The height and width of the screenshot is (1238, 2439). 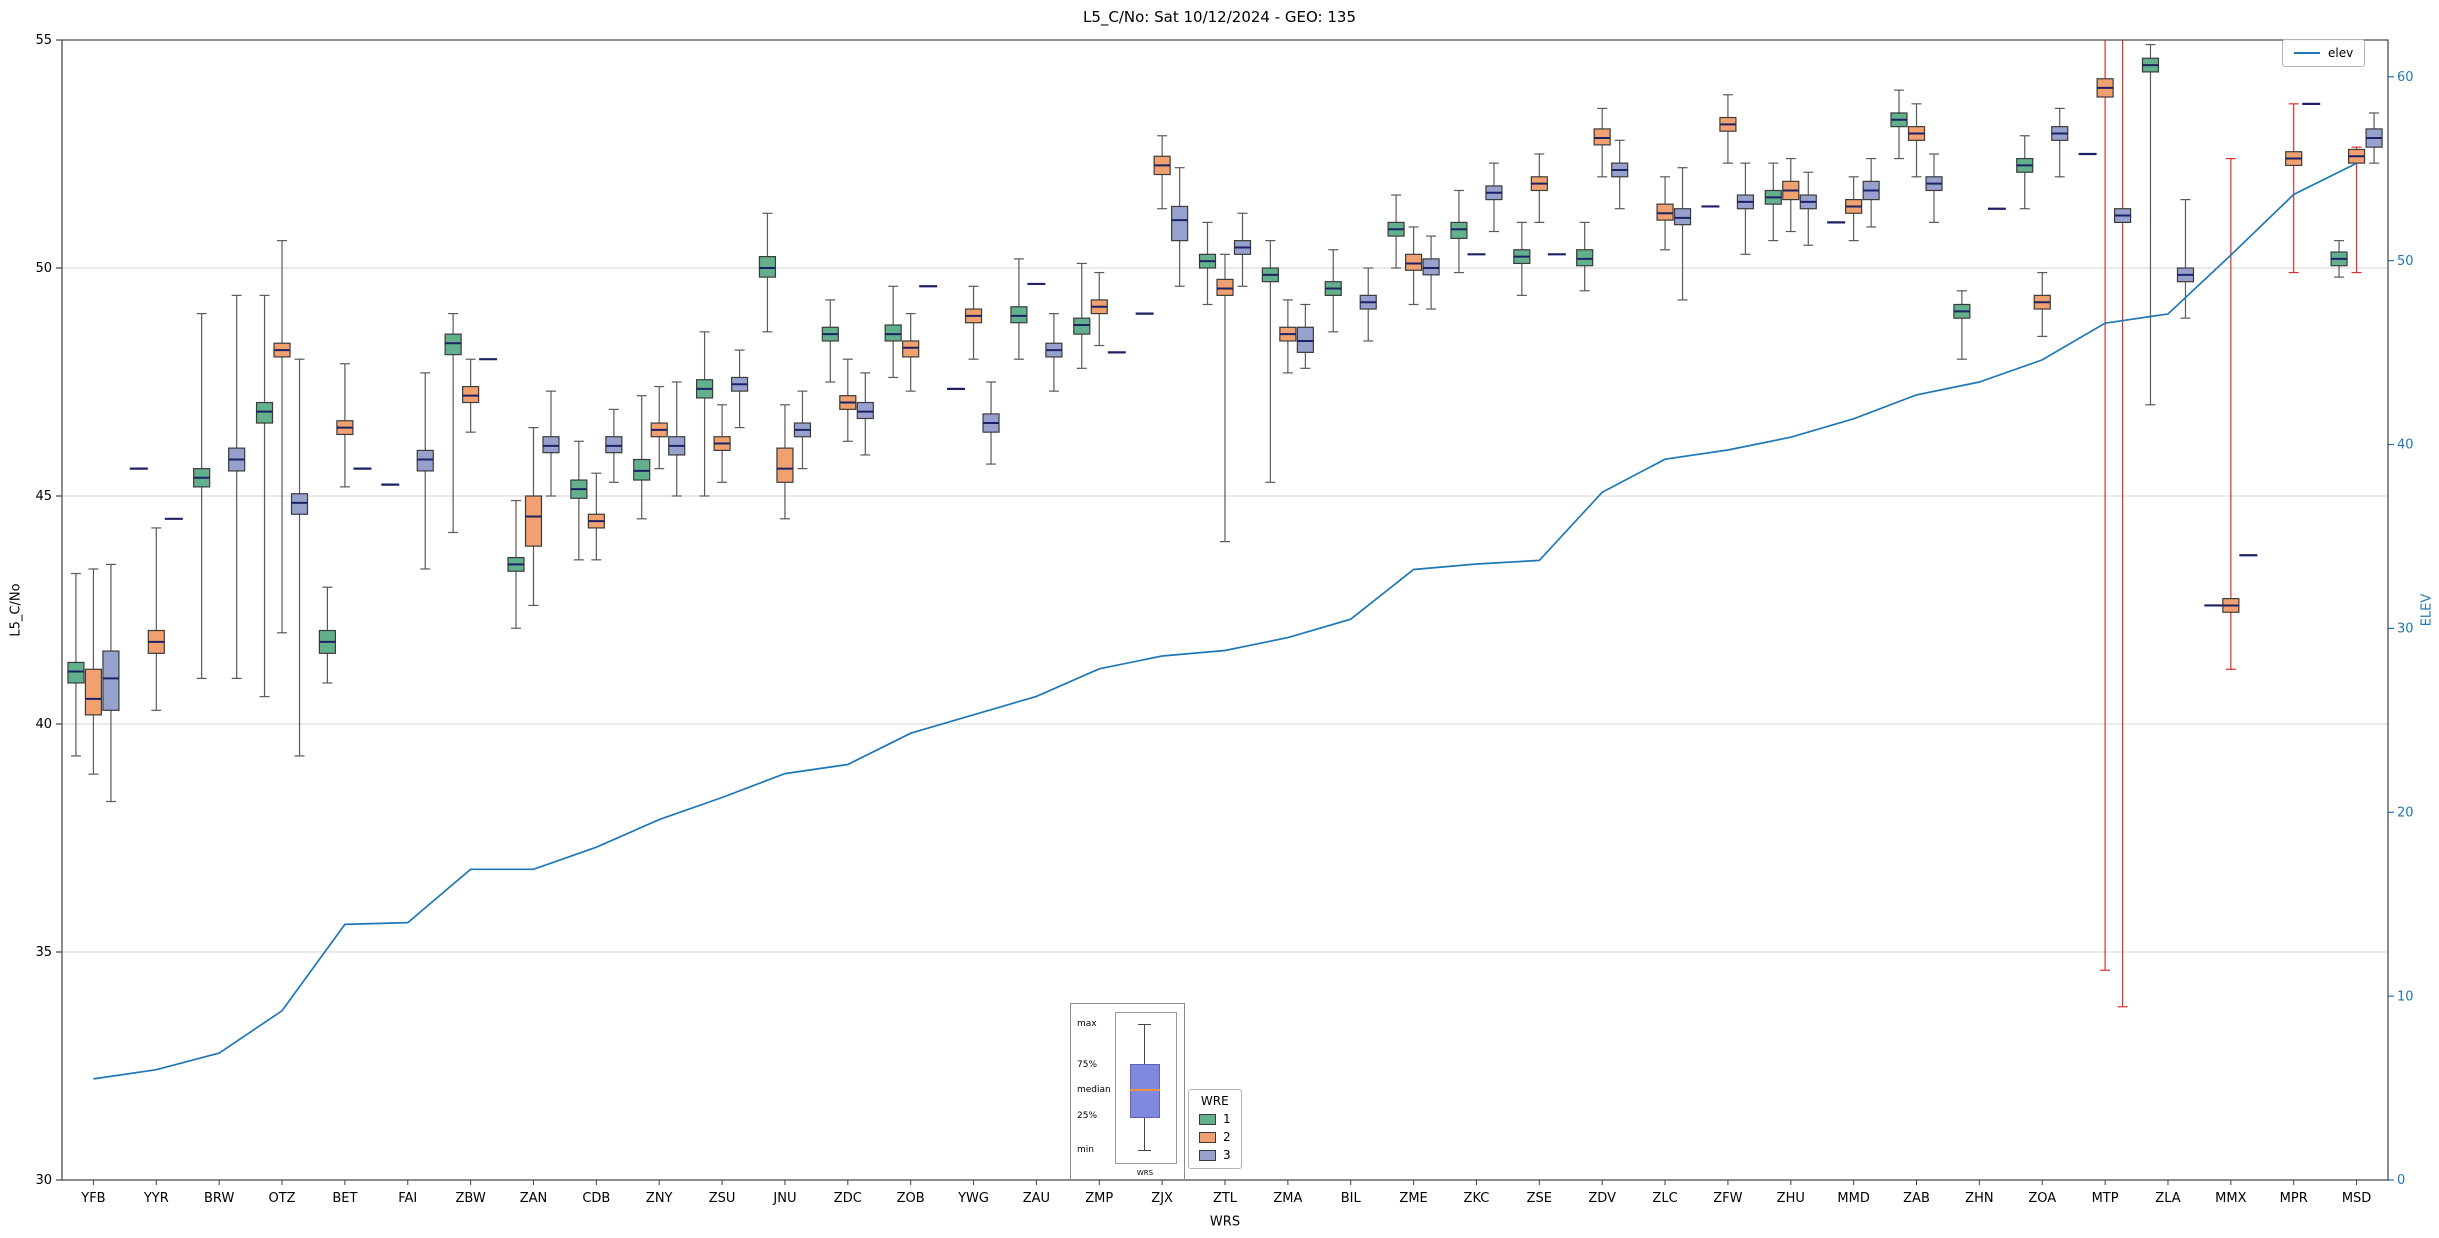 I want to click on x-tick-label: ZAN, so click(x=534, y=1198).